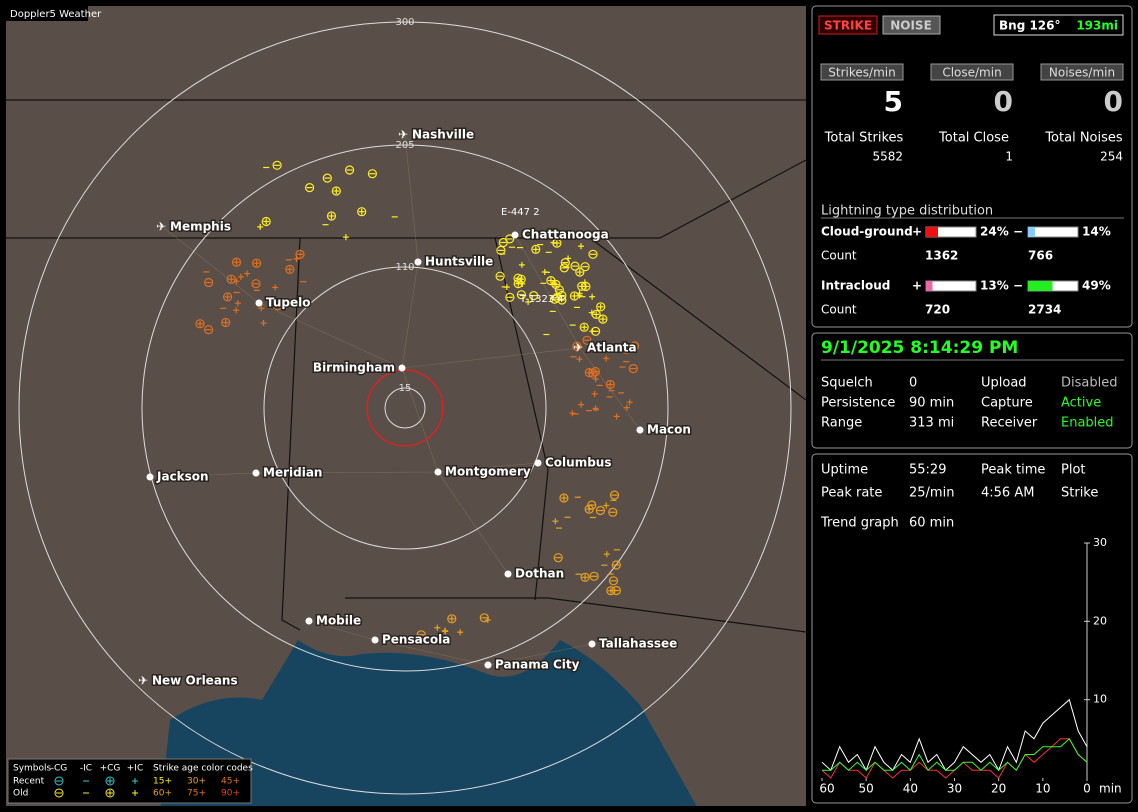  What do you see at coordinates (196, 782) in the screenshot?
I see `legend-age: 30+` at bounding box center [196, 782].